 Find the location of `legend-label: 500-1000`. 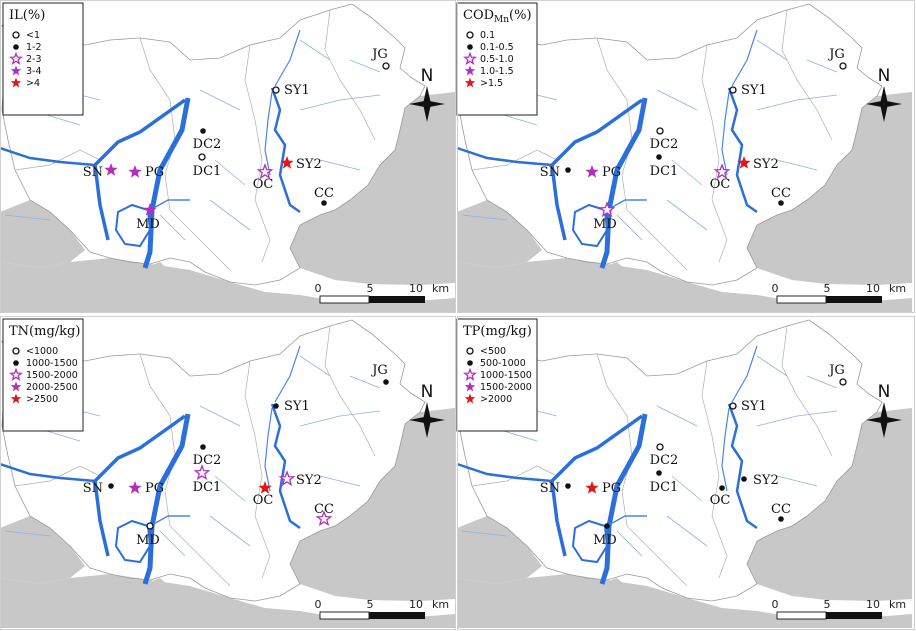

legend-label: 500-1000 is located at coordinates (503, 363).